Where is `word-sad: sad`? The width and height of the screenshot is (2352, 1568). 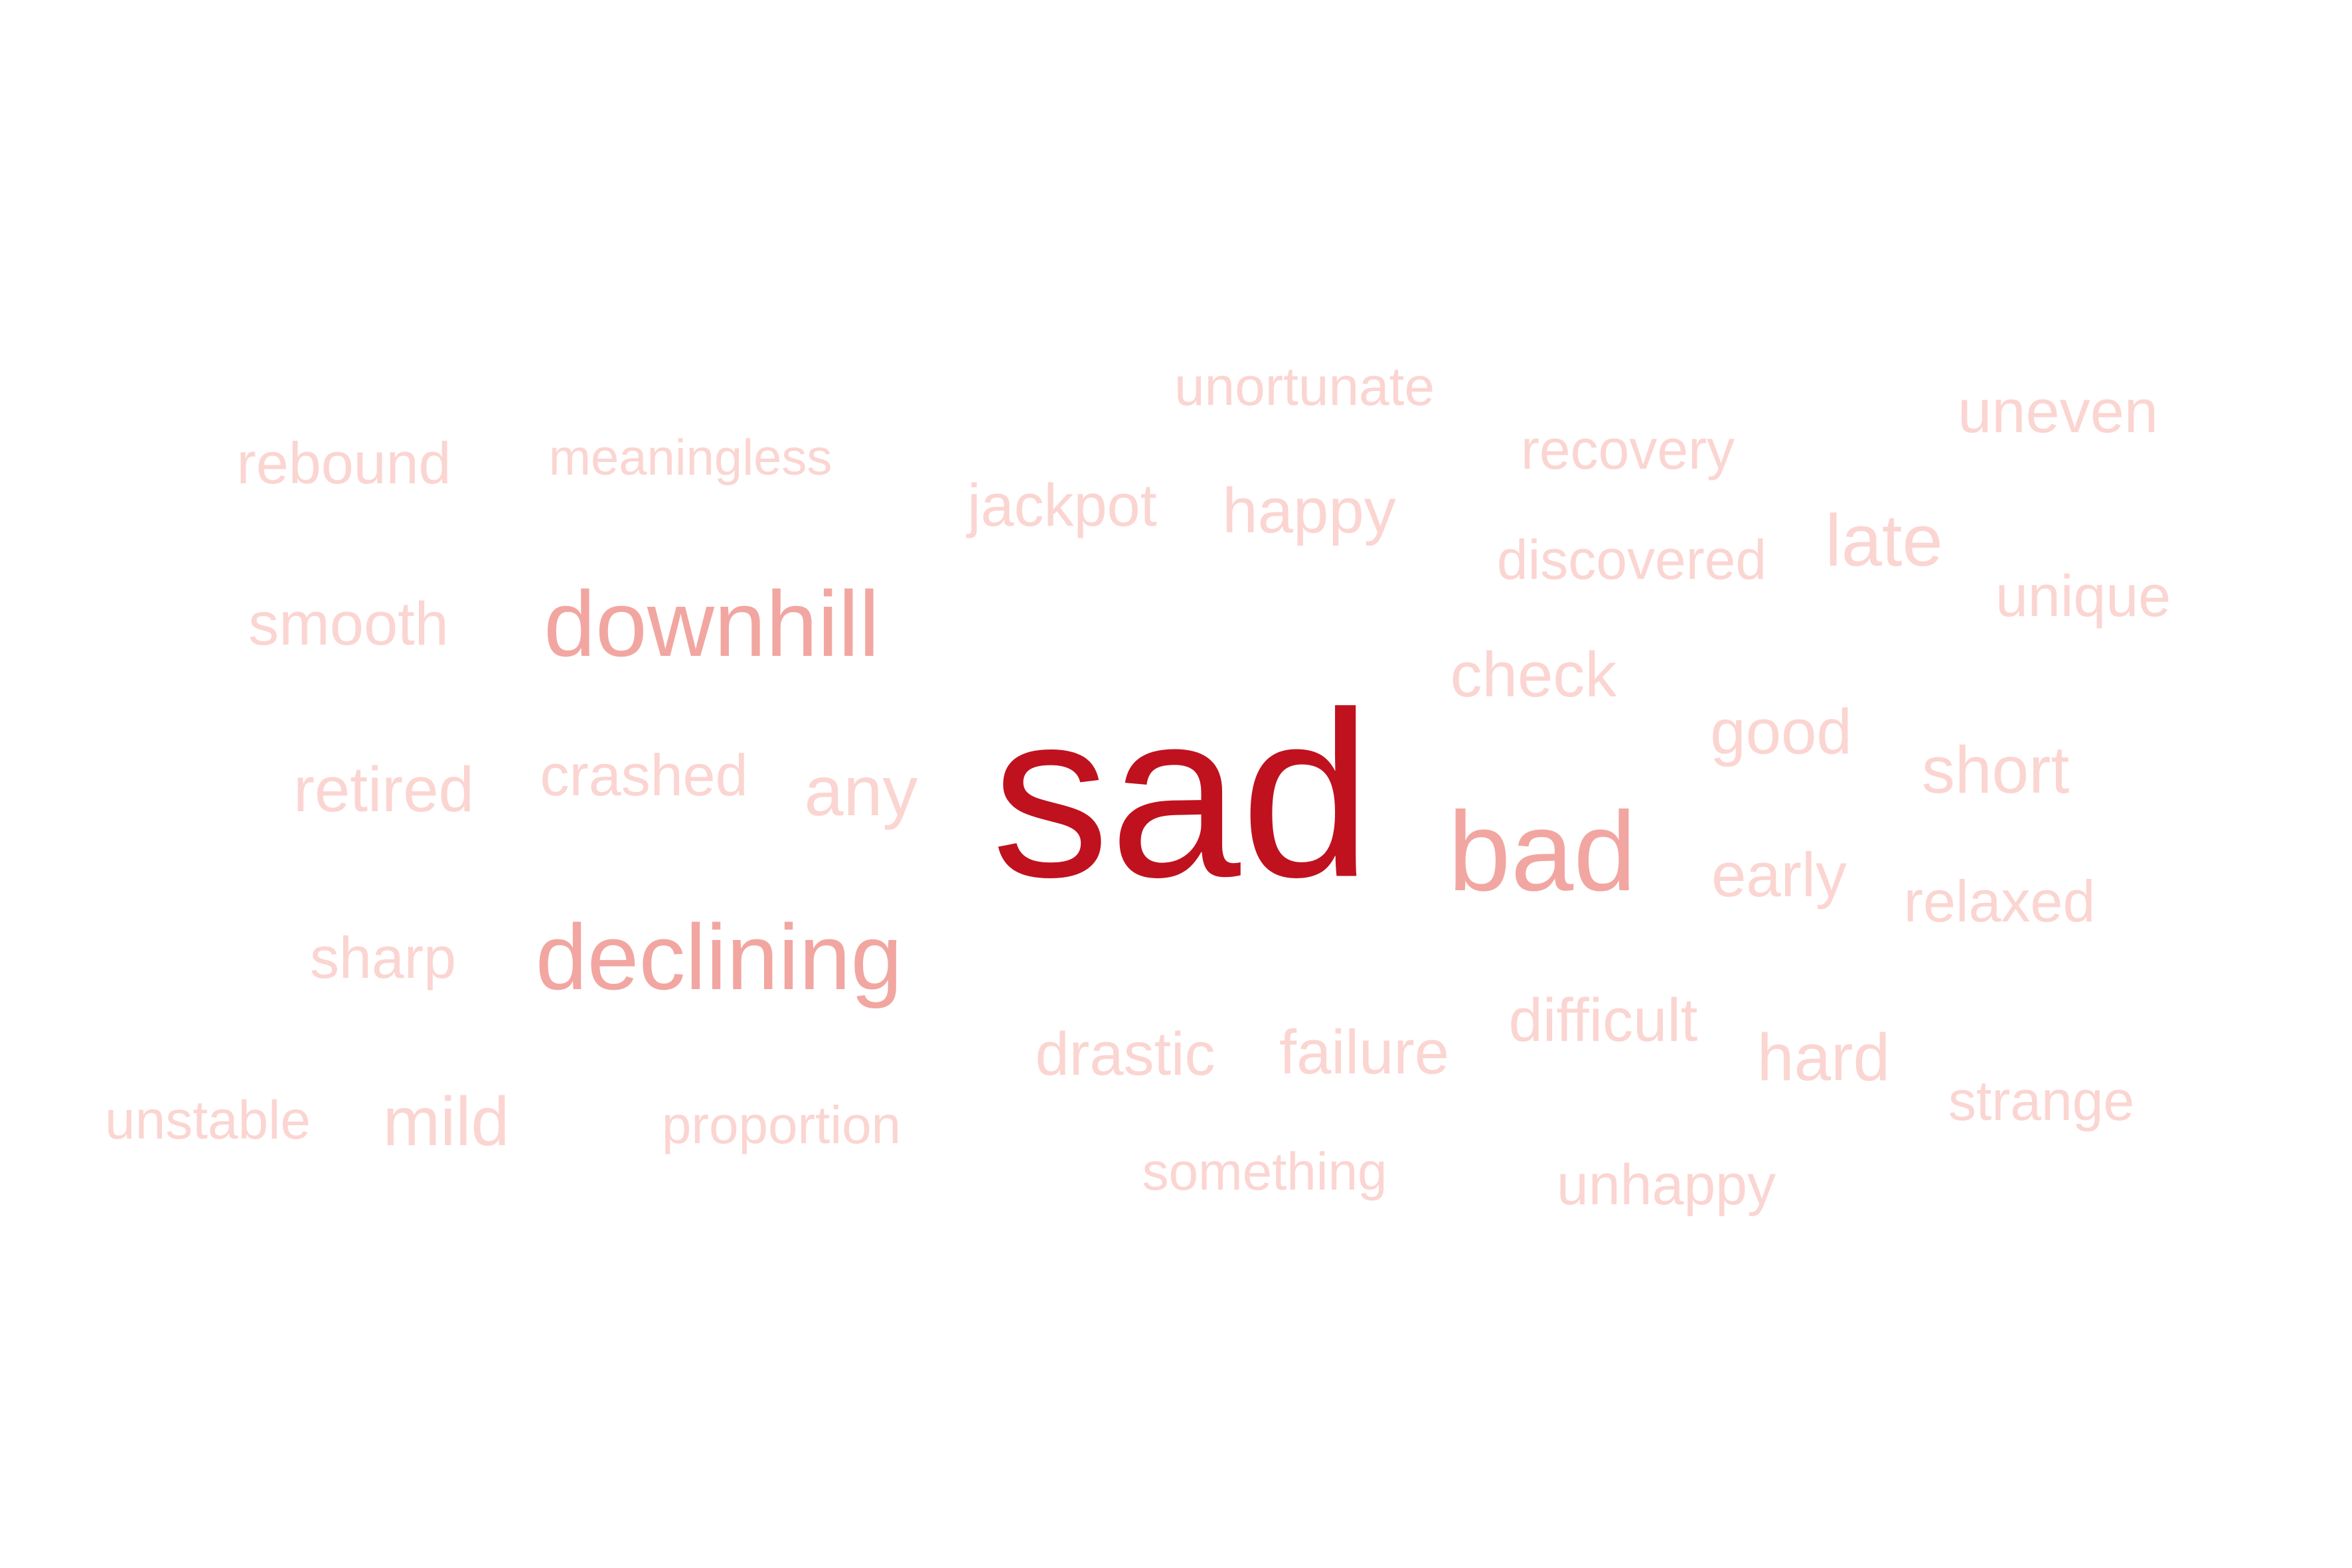
word-sad: sad is located at coordinates (1181, 795).